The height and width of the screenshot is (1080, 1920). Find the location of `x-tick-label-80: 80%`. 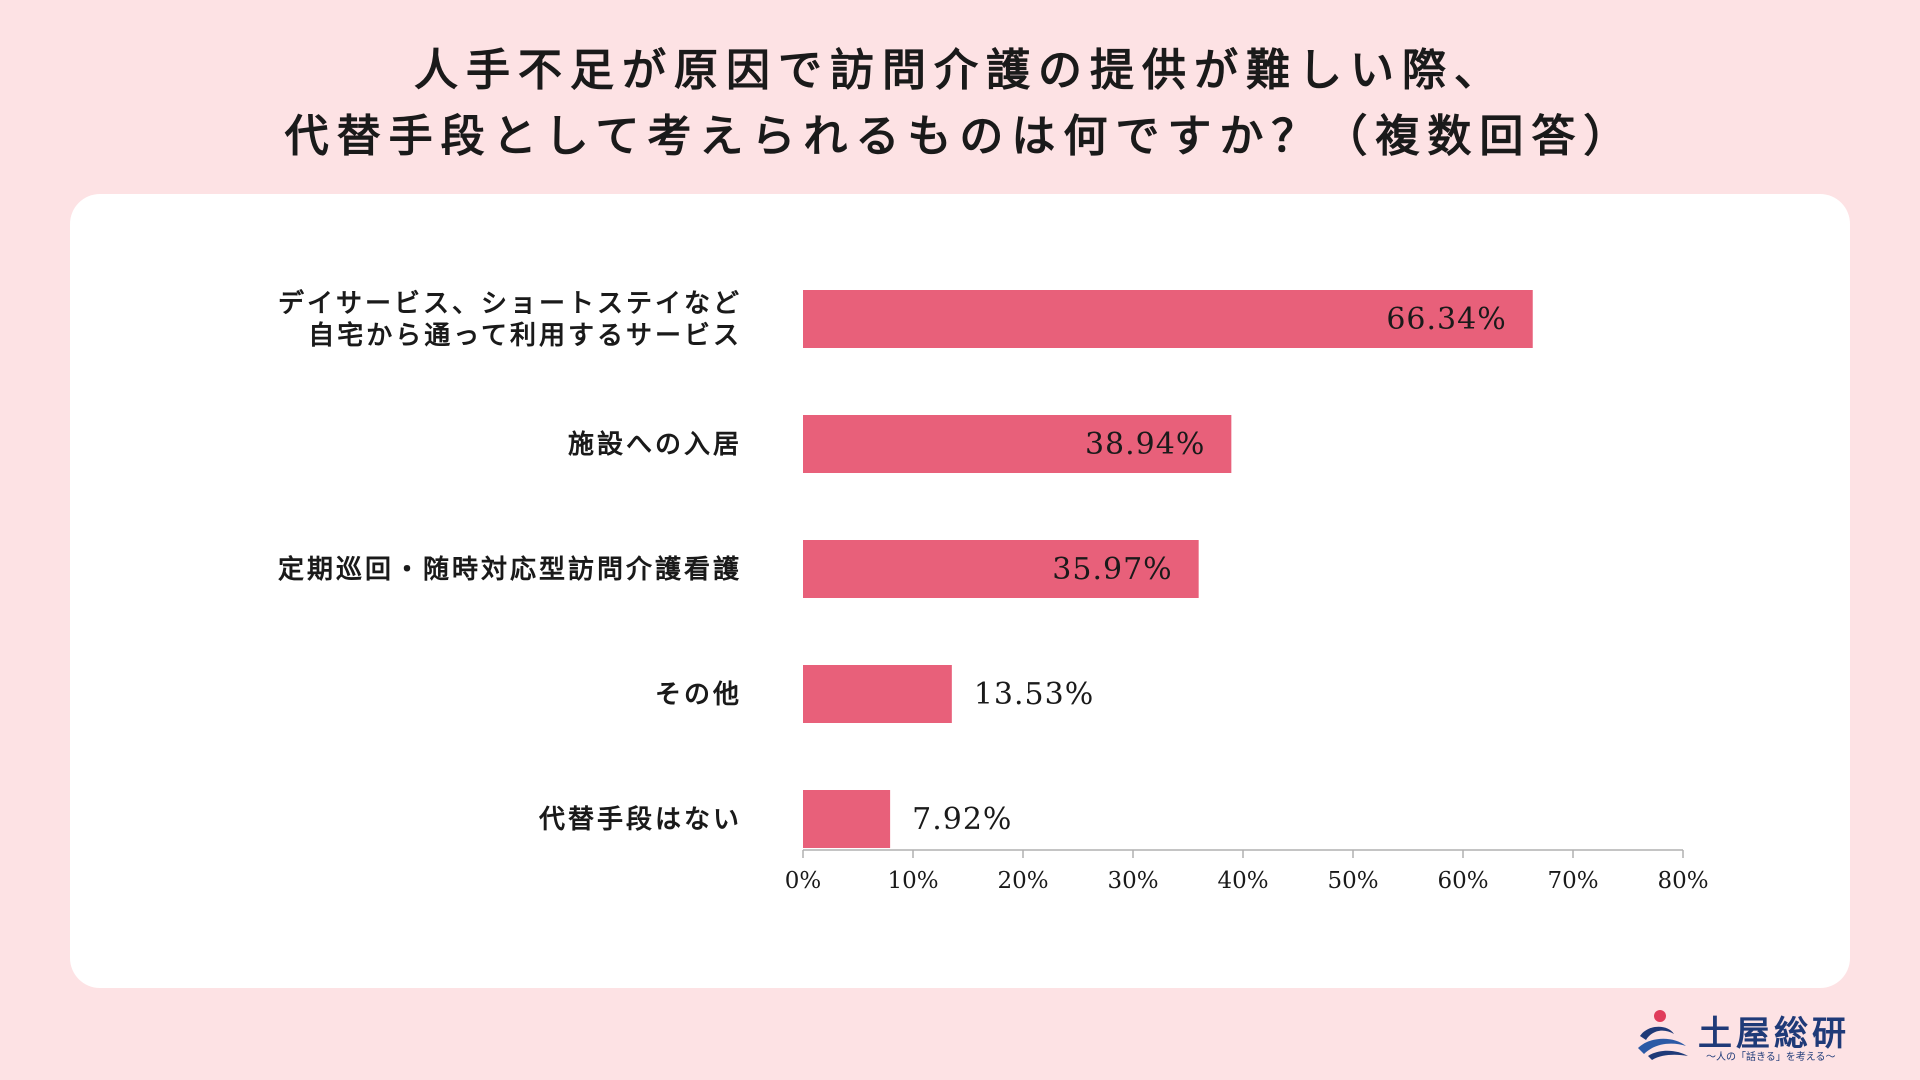

x-tick-label-80: 80% is located at coordinates (1682, 881).